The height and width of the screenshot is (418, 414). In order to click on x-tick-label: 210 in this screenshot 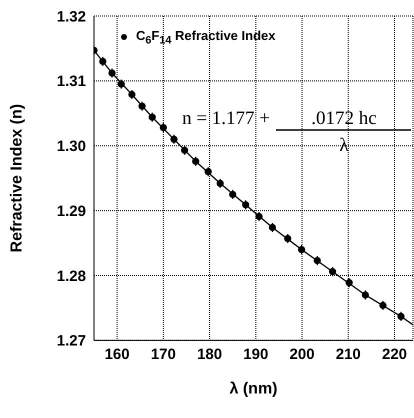, I will do `click(348, 355)`.